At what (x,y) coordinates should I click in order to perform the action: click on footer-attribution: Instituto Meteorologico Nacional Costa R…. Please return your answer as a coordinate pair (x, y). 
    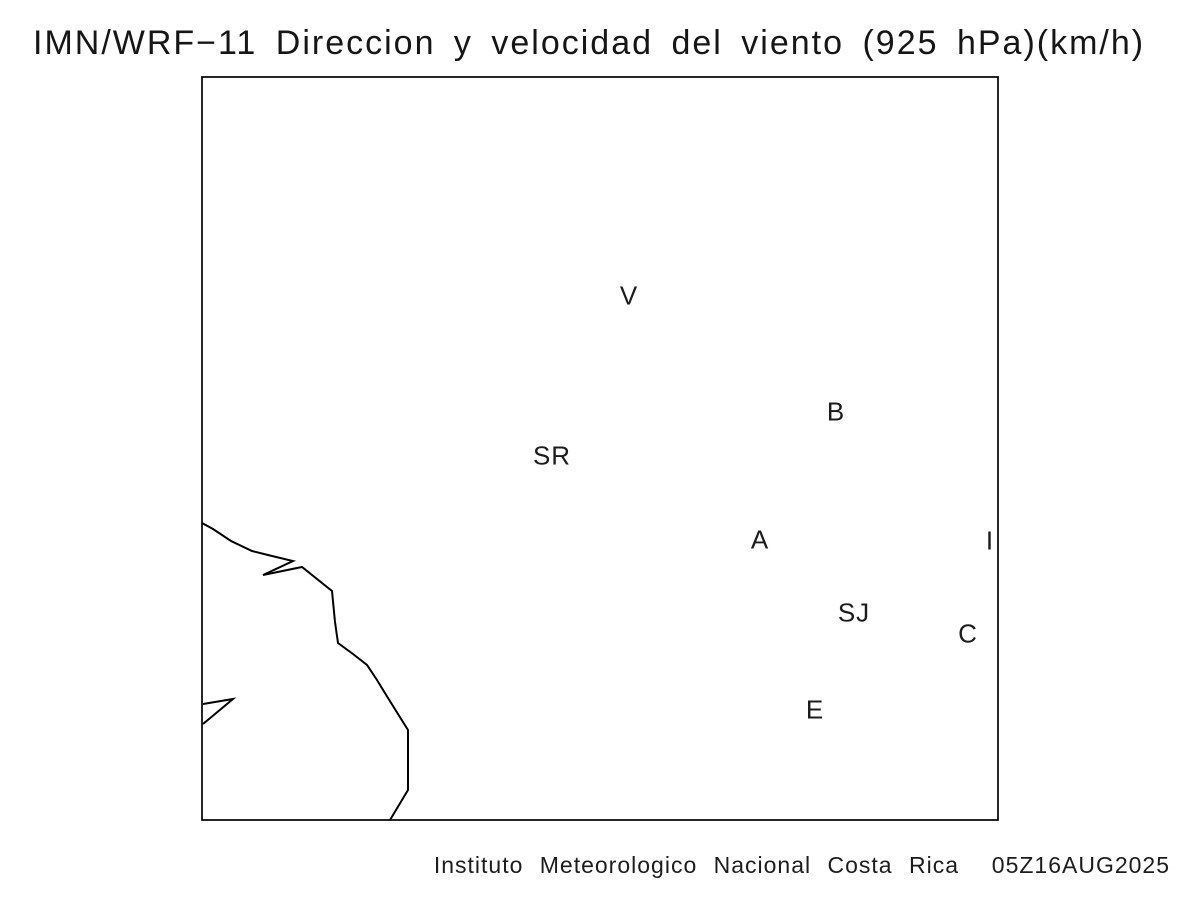
    Looking at the image, I should click on (801, 865).